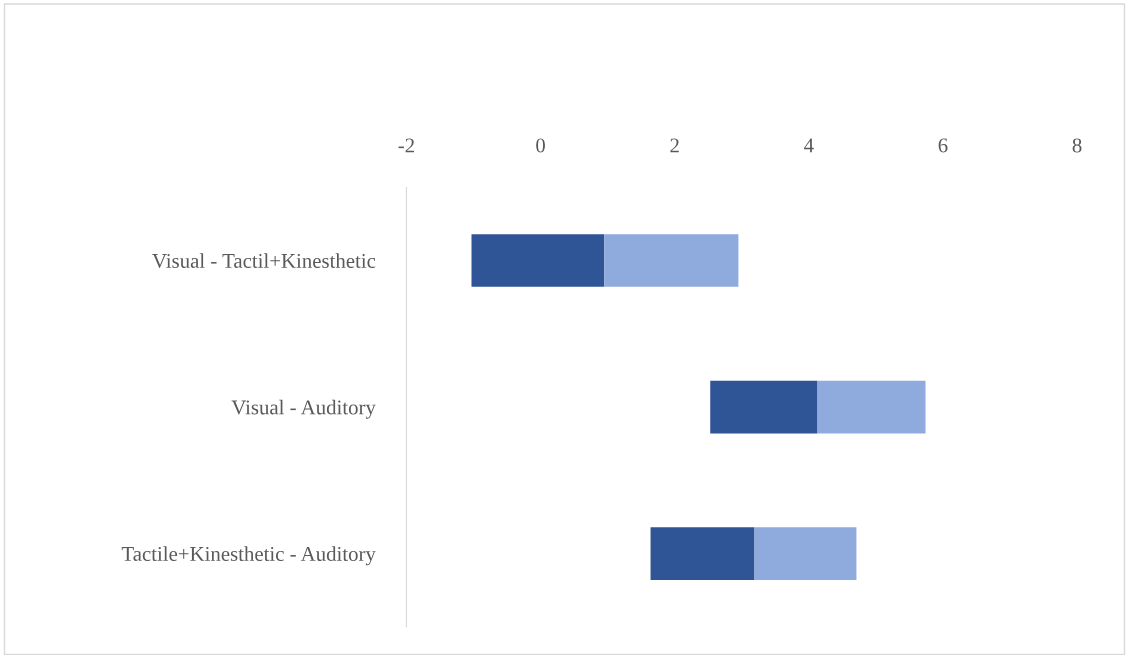  Describe the element at coordinates (1077, 145) in the screenshot. I see `x-tick-label: 8` at that location.